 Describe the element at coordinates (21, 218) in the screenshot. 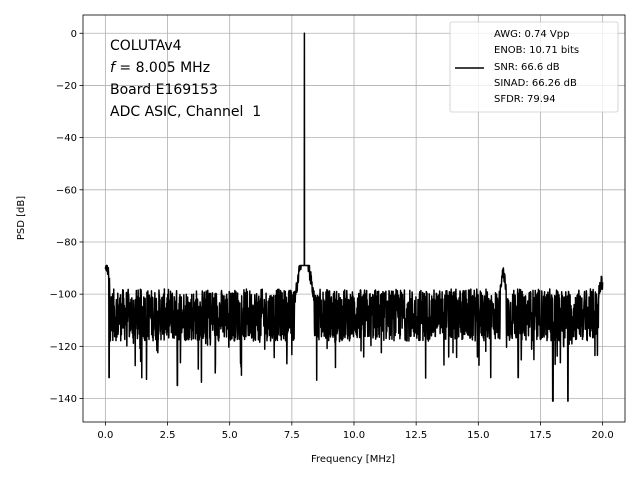

I see `y-axis-label: PSD [dB]` at that location.